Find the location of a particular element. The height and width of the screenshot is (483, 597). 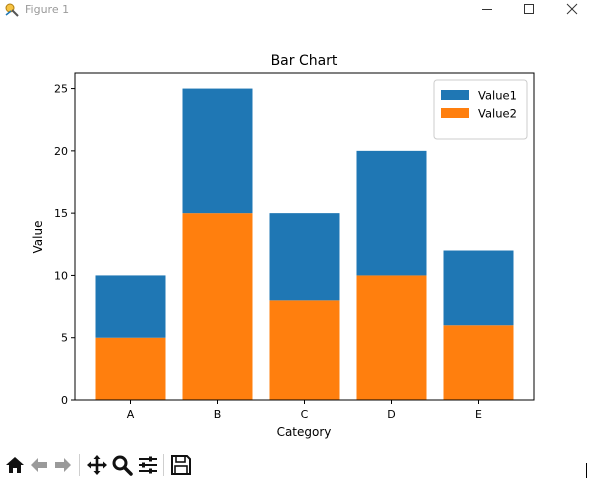

maximize-icon is located at coordinates (529, 9).